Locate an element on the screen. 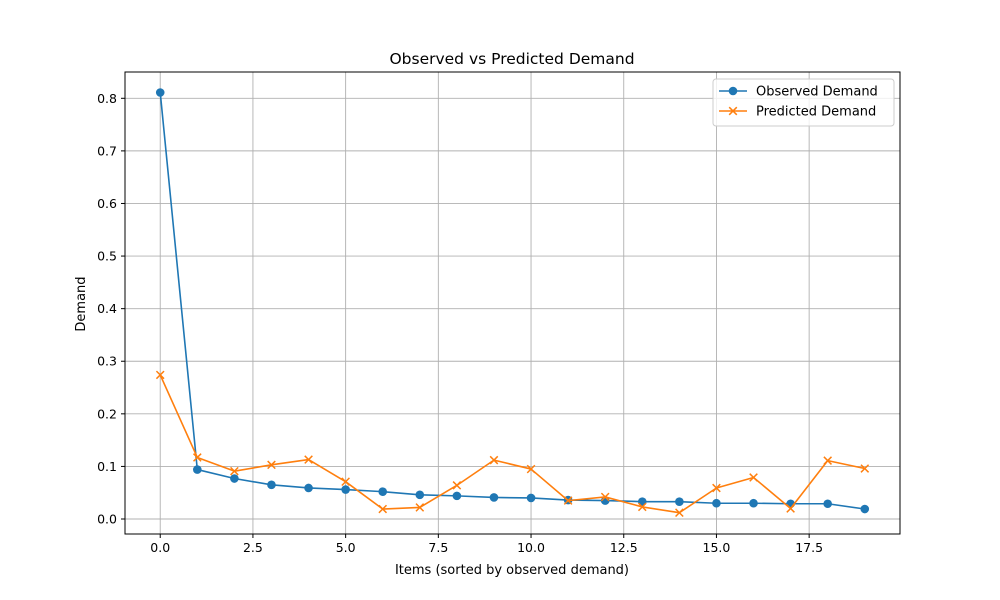 The image size is (1000, 600). y-tick-label: 0.1 is located at coordinates (107, 466).